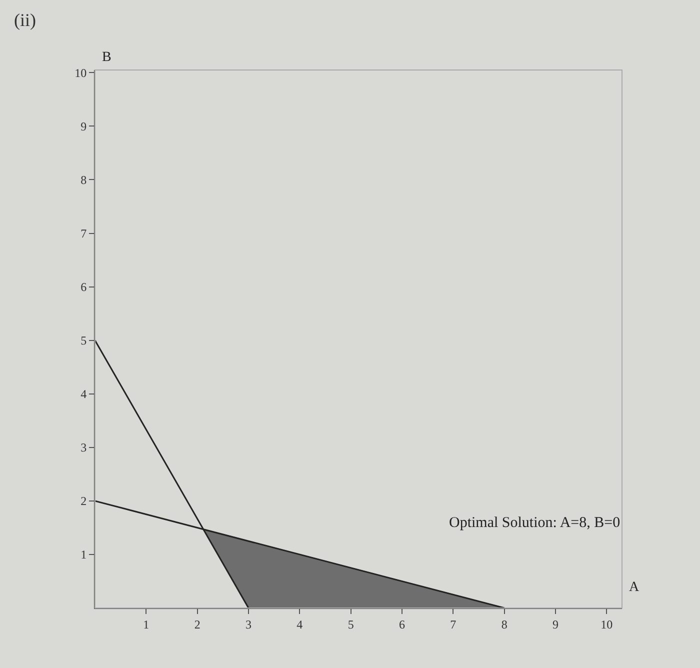 The image size is (700, 668). What do you see at coordinates (146, 624) in the screenshot?
I see `x-tick-label: 1` at bounding box center [146, 624].